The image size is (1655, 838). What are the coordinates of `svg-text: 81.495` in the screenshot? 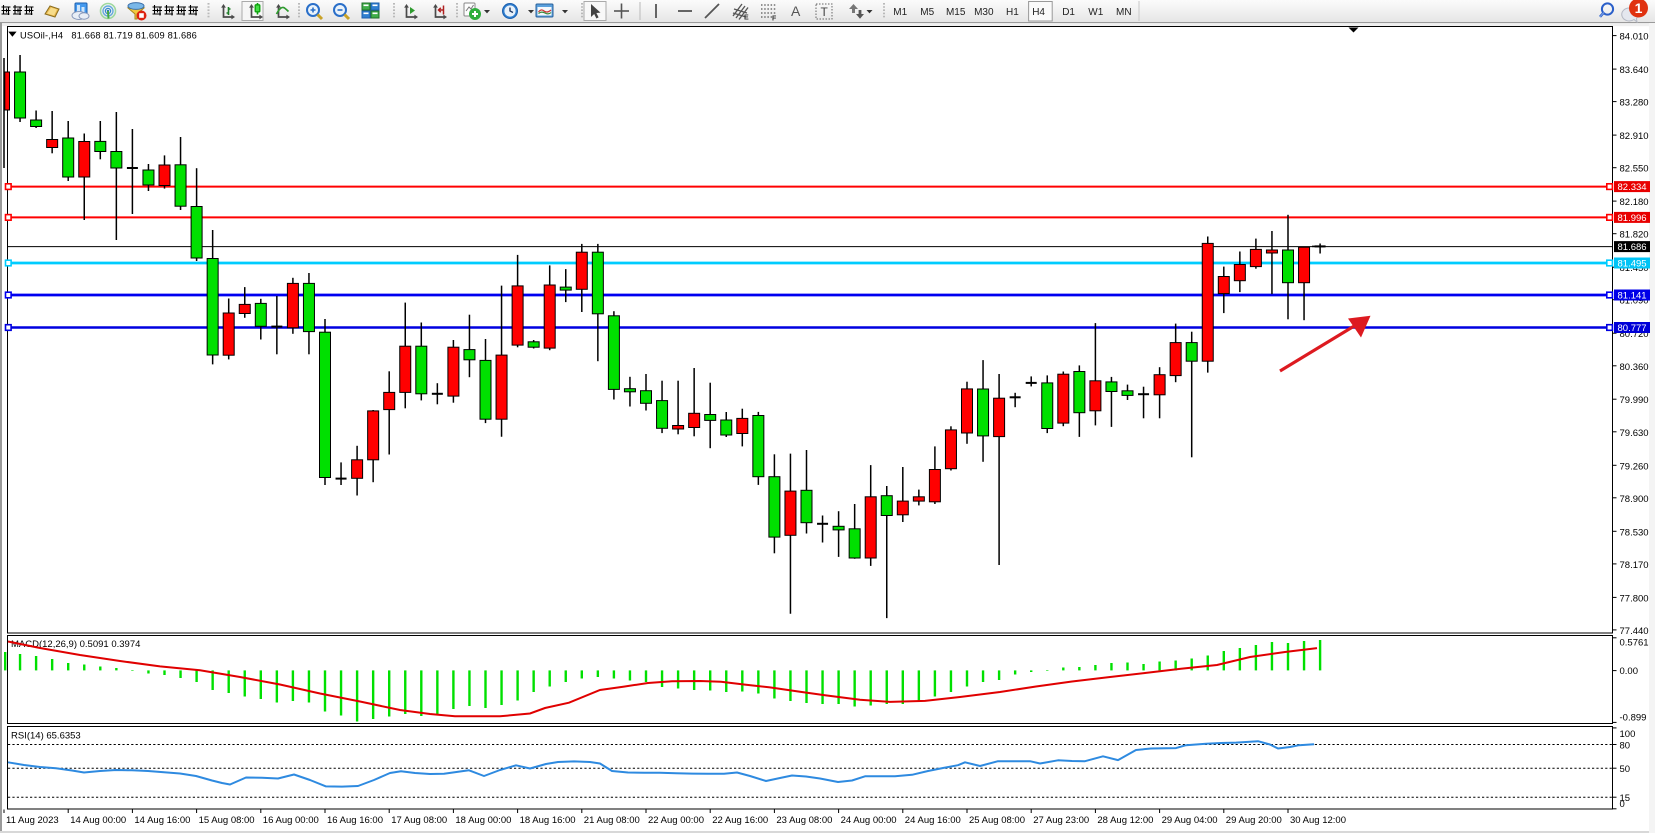 It's located at (1632, 264).